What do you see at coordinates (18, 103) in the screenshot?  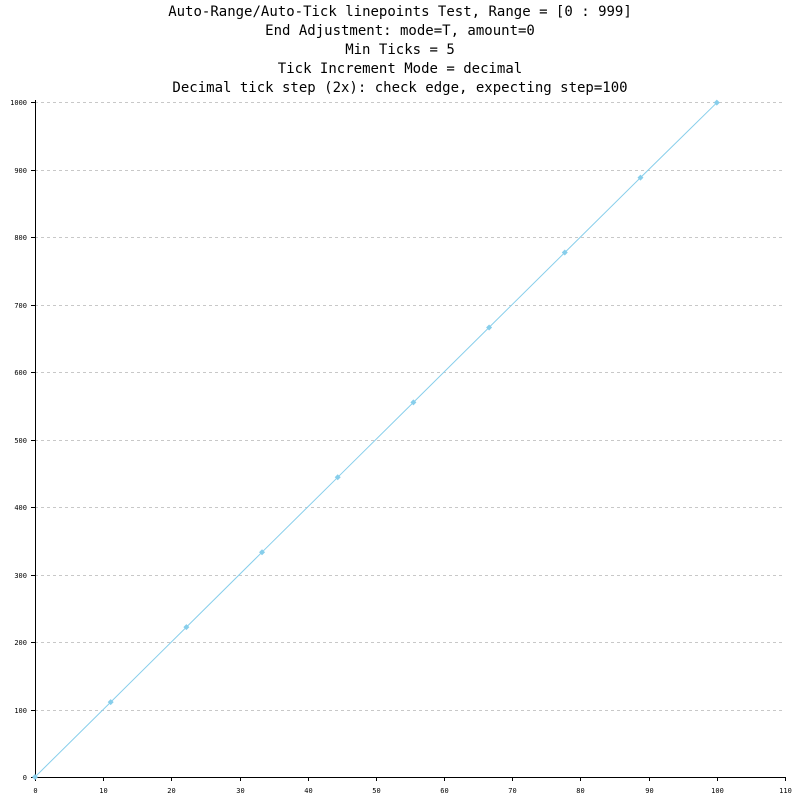 I see `y-tick-label: 1000` at bounding box center [18, 103].